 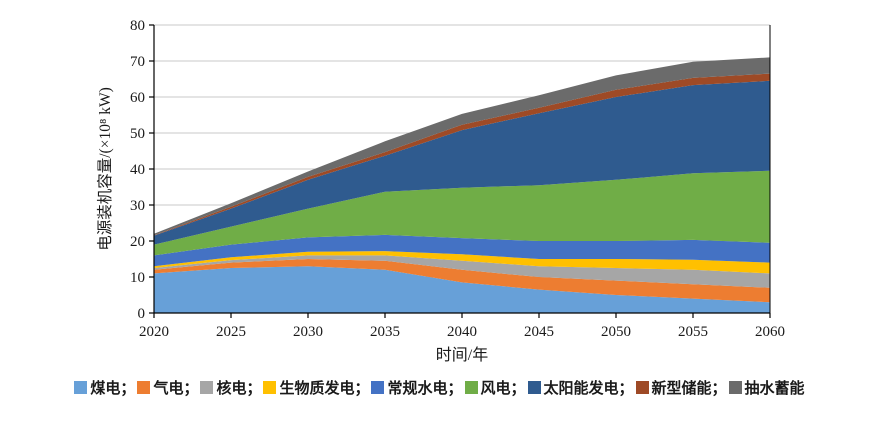 I want to click on legend-item-solar: 太阳能发电；, so click(x=580, y=387).